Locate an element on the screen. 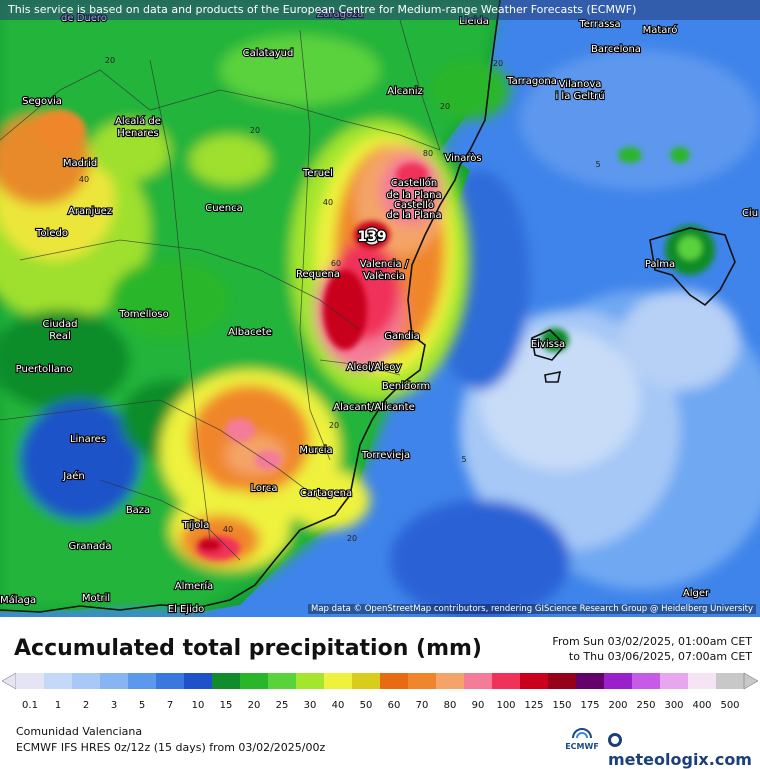  city-label: València is located at coordinates (384, 276).